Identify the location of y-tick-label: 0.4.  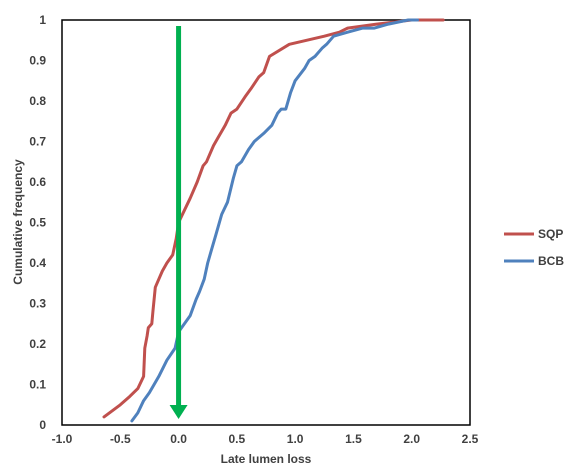
(37, 263).